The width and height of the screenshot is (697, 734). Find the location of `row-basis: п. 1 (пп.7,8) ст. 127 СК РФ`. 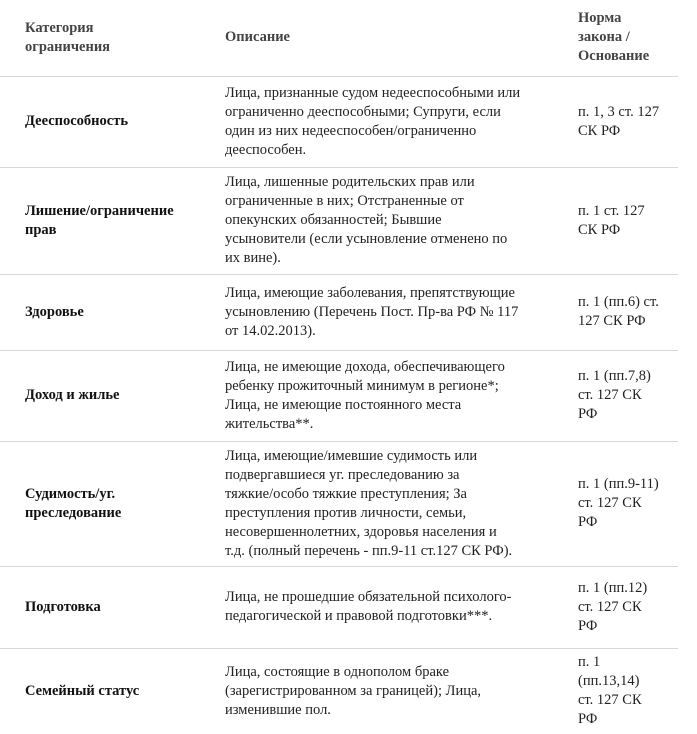

row-basis: п. 1 (пп.7,8) ст. 127 СК РФ is located at coordinates (628, 395).